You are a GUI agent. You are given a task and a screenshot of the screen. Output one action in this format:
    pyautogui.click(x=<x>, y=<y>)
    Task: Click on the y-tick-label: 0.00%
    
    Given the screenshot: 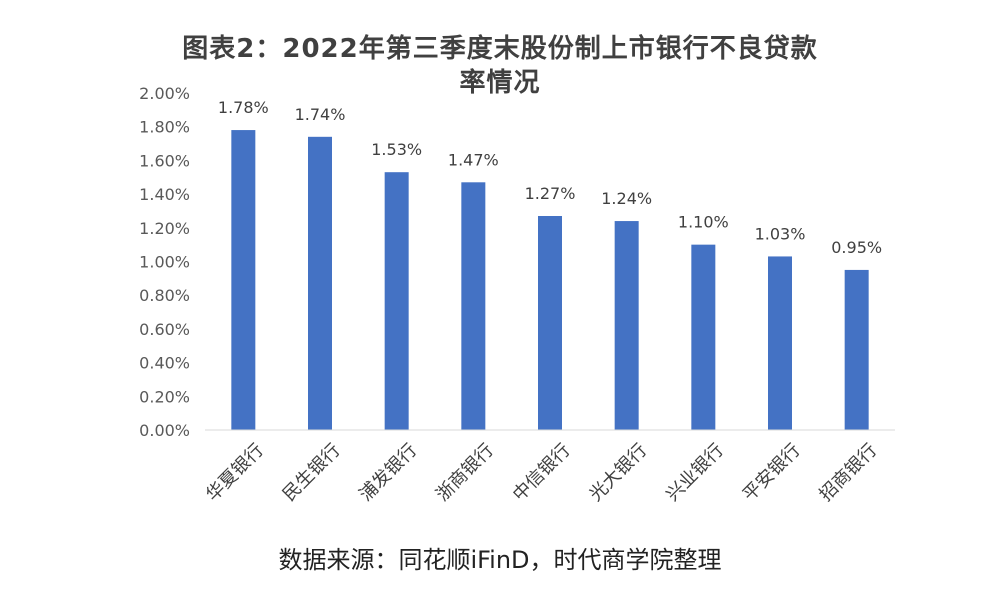 What is the action you would take?
    pyautogui.click(x=164, y=430)
    